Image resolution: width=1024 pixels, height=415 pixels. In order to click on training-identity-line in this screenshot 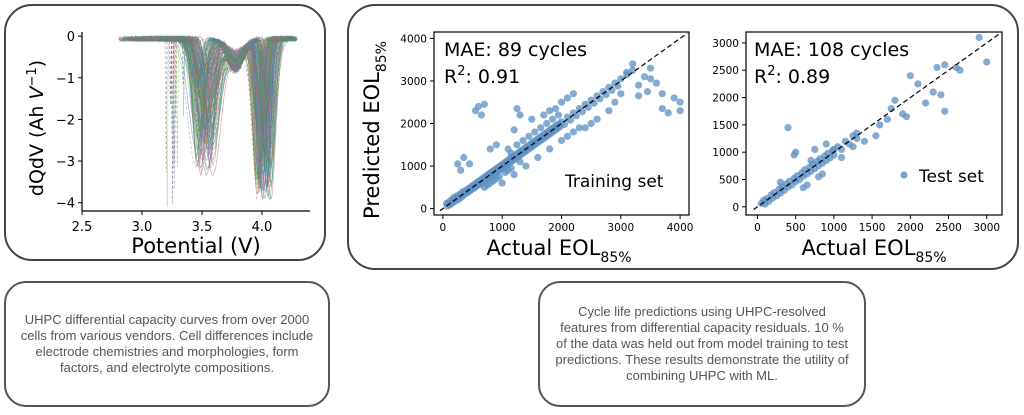, I will do `click(563, 122)`.